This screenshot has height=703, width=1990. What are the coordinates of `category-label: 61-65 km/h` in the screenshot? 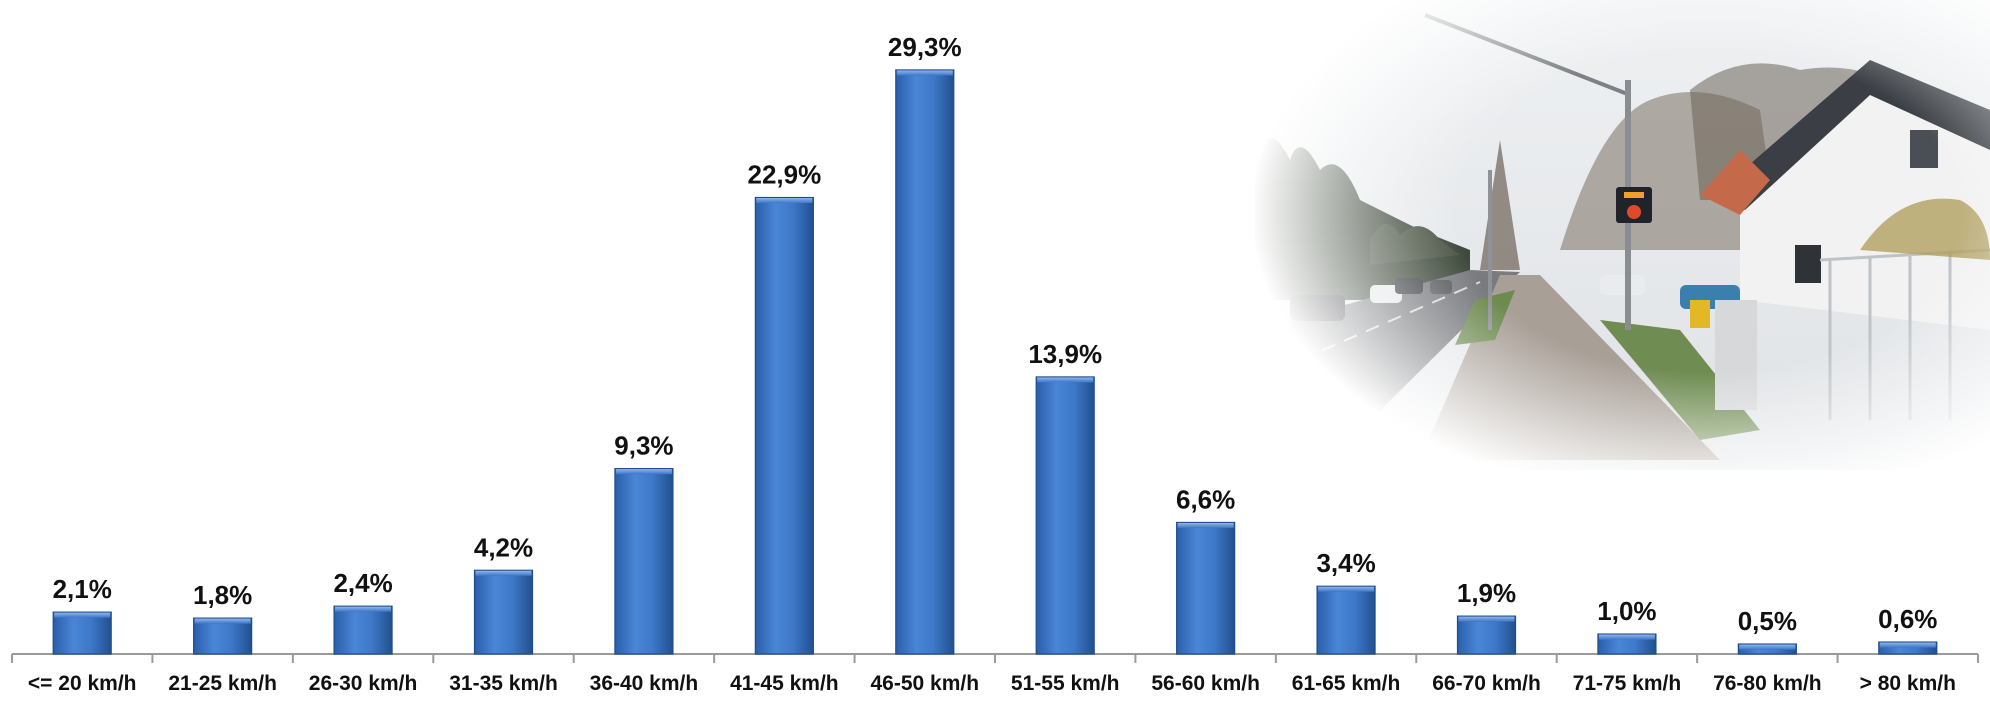 It's located at (1346, 683).